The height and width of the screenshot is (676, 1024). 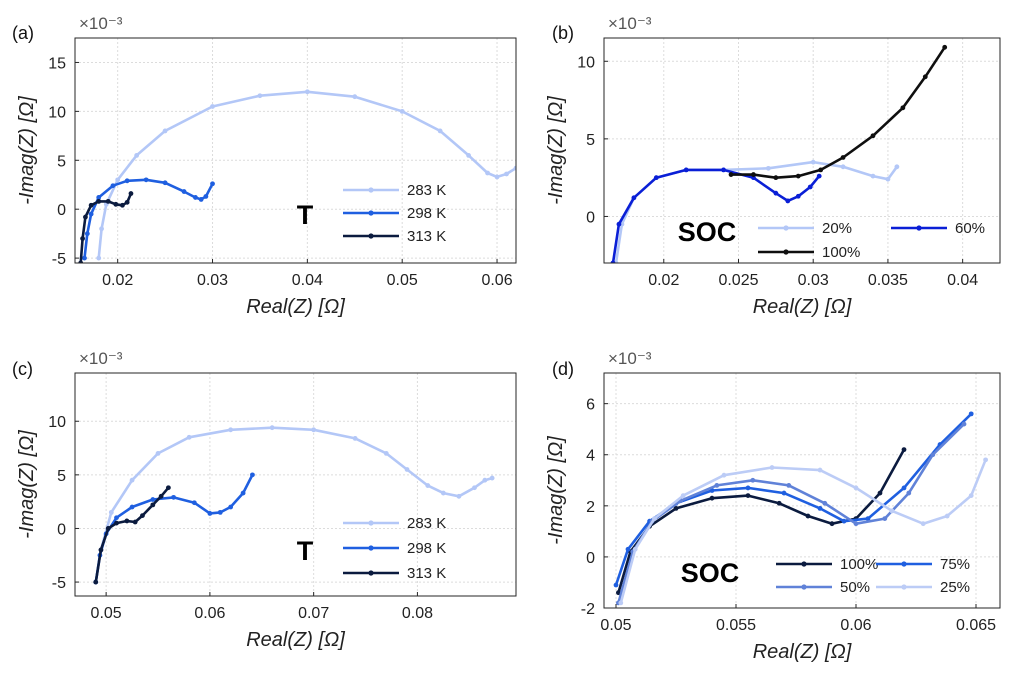 I want to click on y-tick-label: 2, so click(x=590, y=507).